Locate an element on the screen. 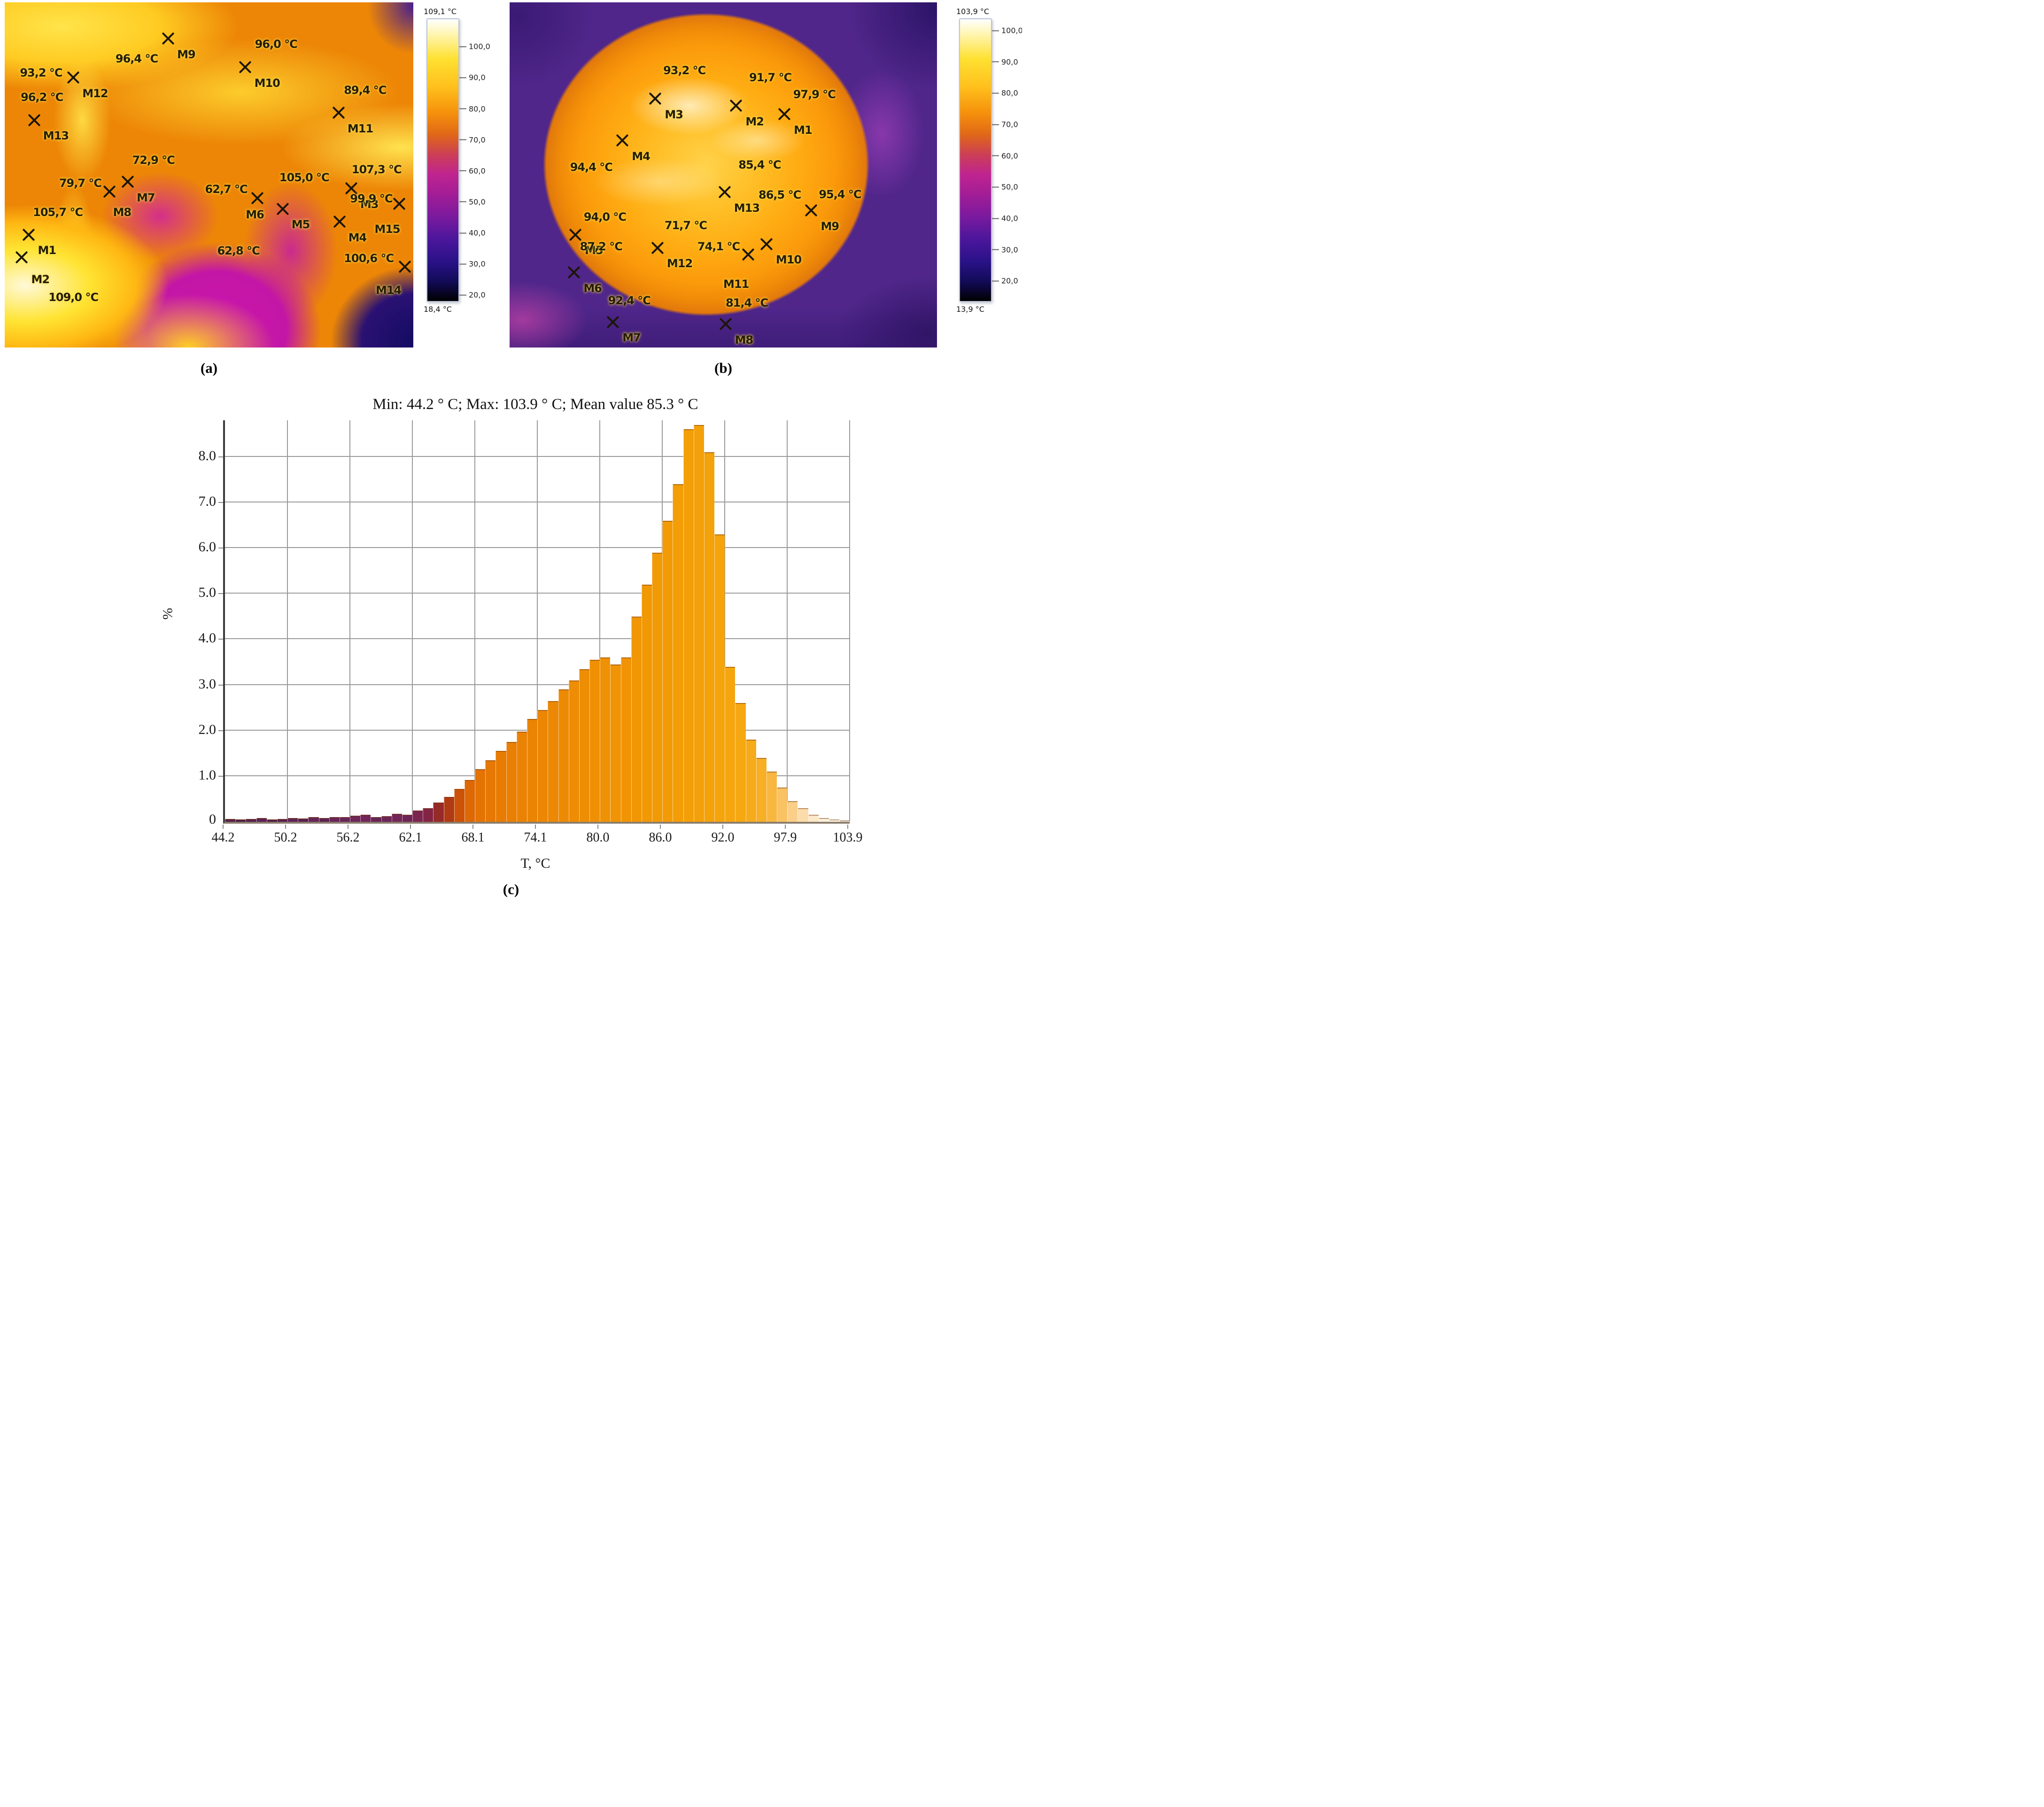 The image size is (2044, 1807). temperature-label-m13: 96,2 °C is located at coordinates (42, 97).